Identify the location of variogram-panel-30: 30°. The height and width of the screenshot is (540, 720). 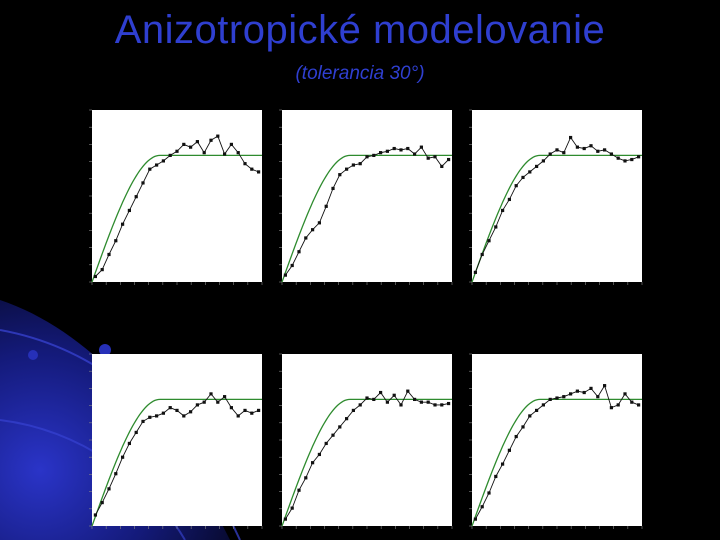
(364, 191).